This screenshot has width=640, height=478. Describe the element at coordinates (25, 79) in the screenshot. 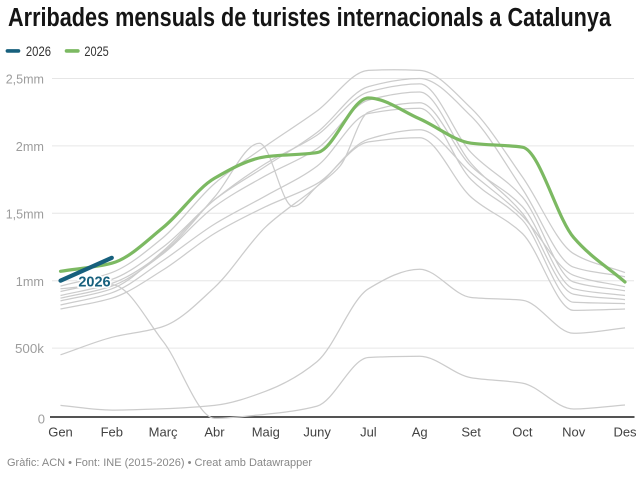

I see `svg-text: 2,5mm` at that location.